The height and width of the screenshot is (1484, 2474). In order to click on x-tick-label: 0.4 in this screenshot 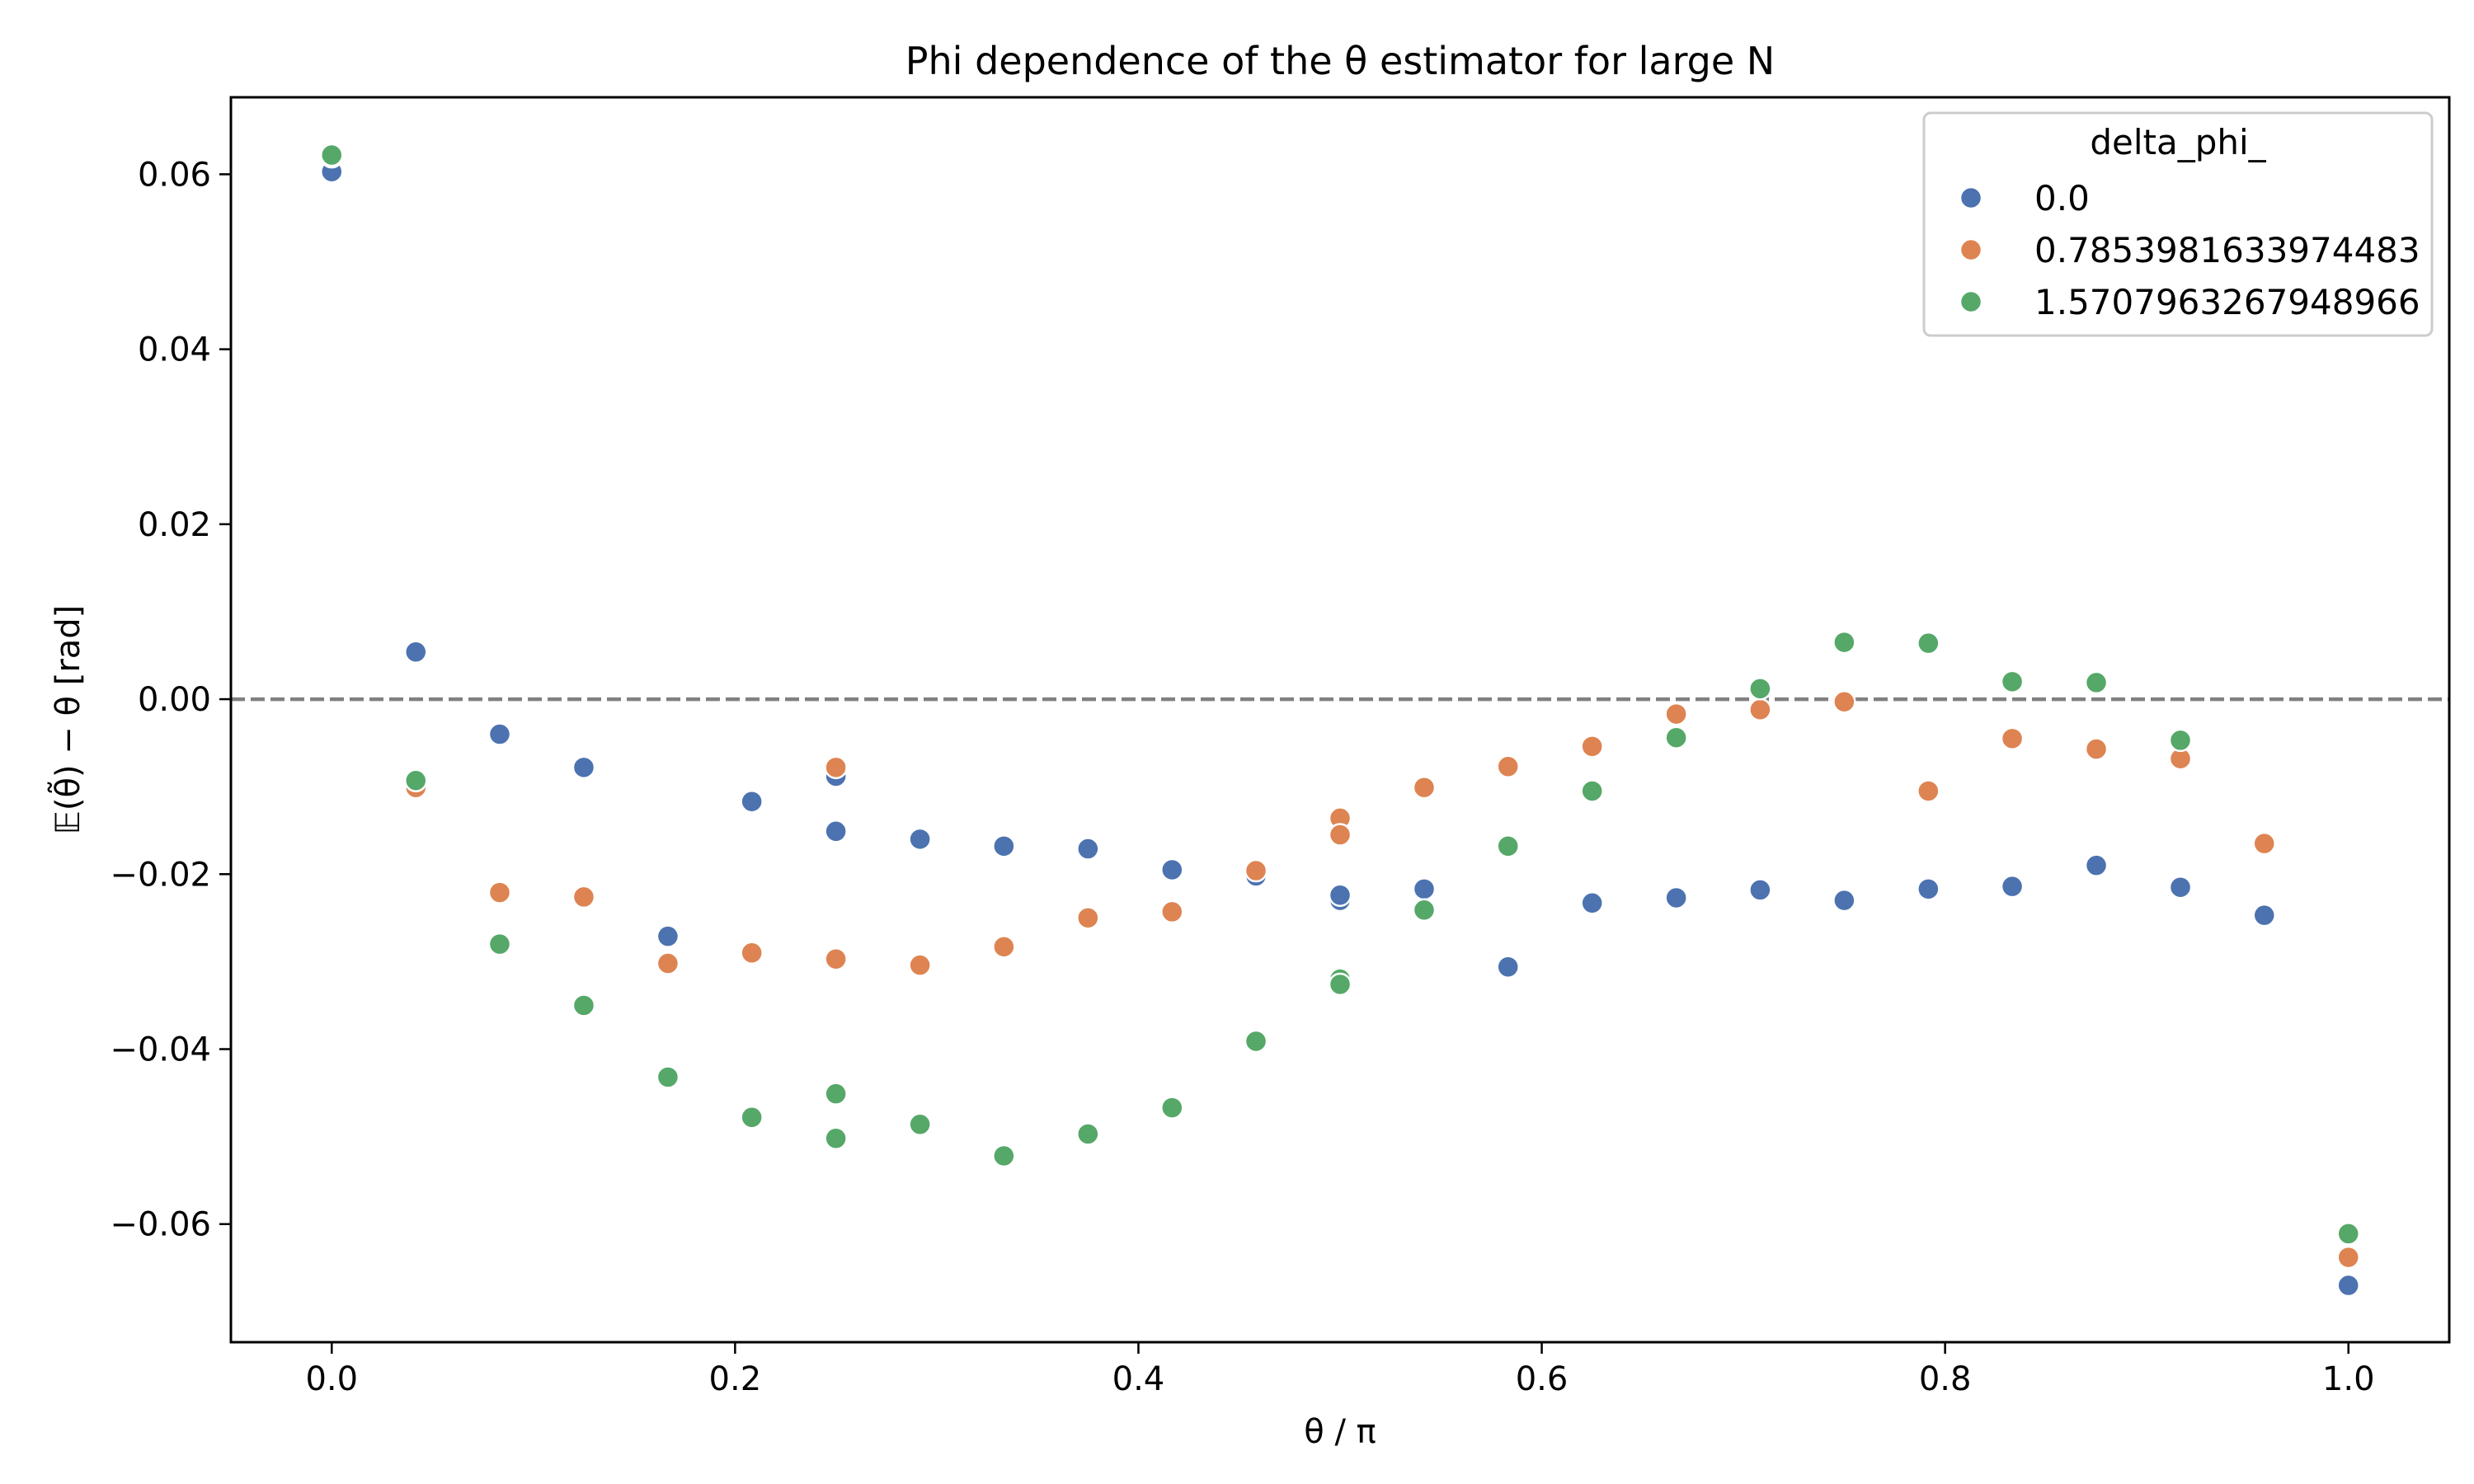, I will do `click(1138, 1379)`.